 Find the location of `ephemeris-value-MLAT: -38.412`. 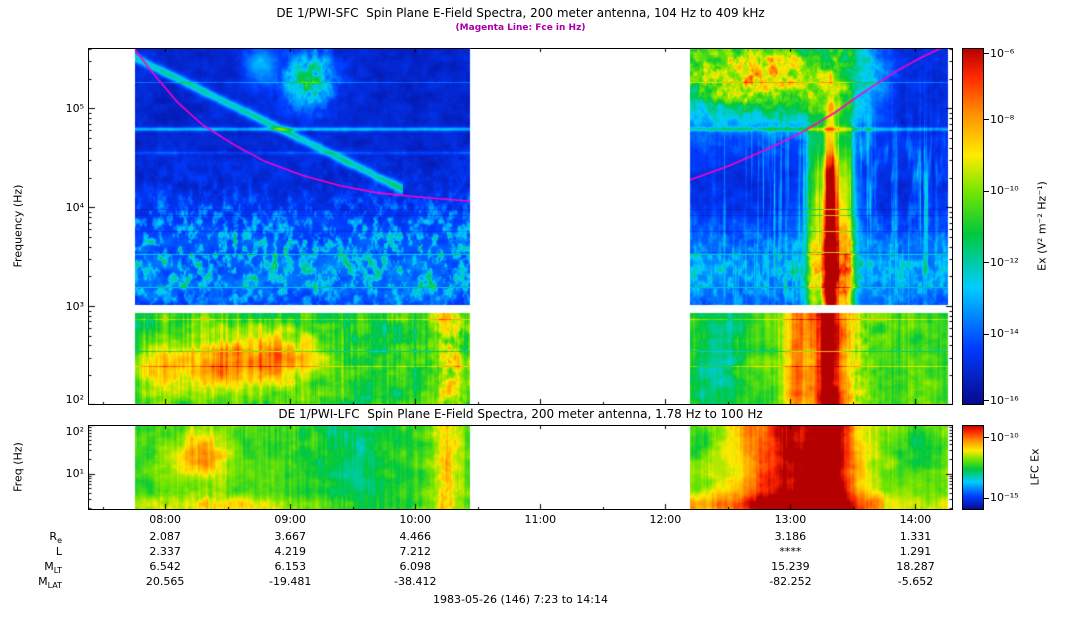

ephemeris-value-MLAT: -38.412 is located at coordinates (415, 581).